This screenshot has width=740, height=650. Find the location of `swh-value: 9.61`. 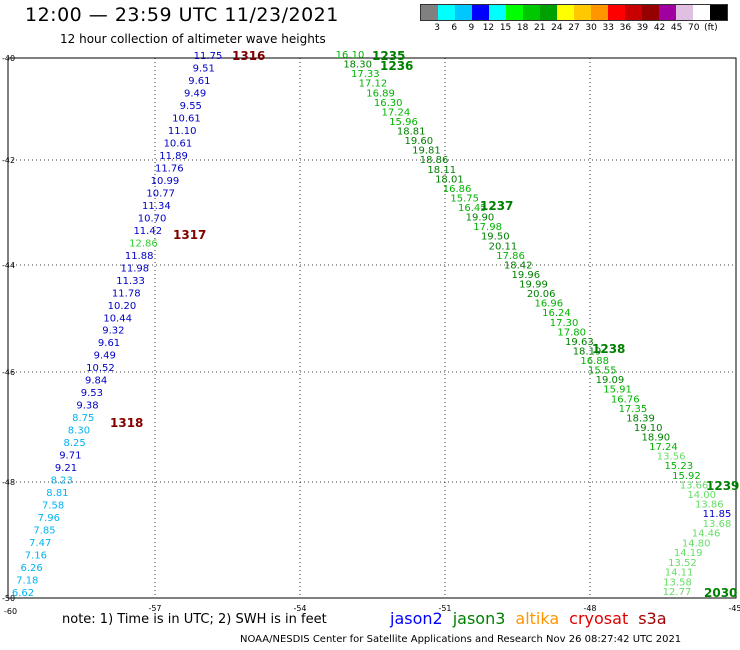

swh-value: 9.61 is located at coordinates (109, 343).